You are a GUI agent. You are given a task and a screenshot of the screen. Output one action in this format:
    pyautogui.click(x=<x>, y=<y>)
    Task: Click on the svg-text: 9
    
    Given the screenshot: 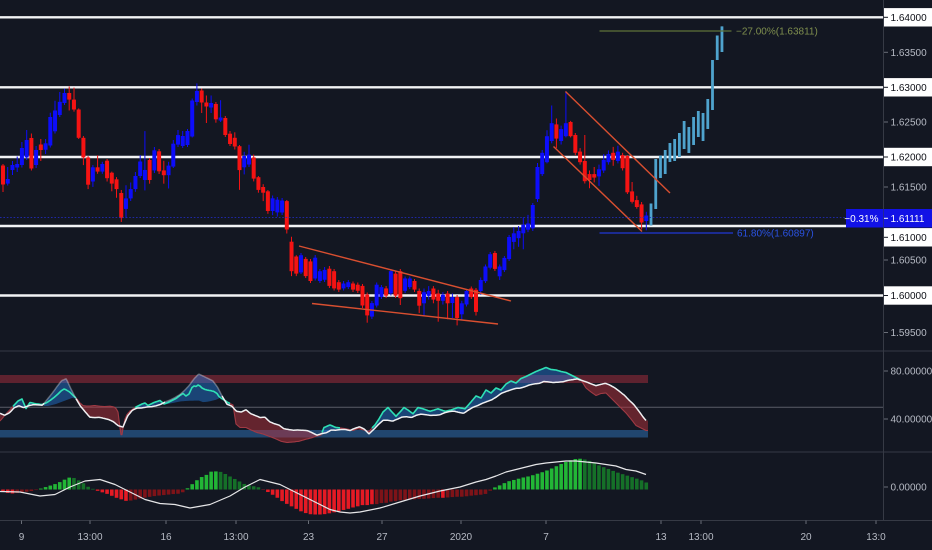 What is the action you would take?
    pyautogui.click(x=22, y=537)
    